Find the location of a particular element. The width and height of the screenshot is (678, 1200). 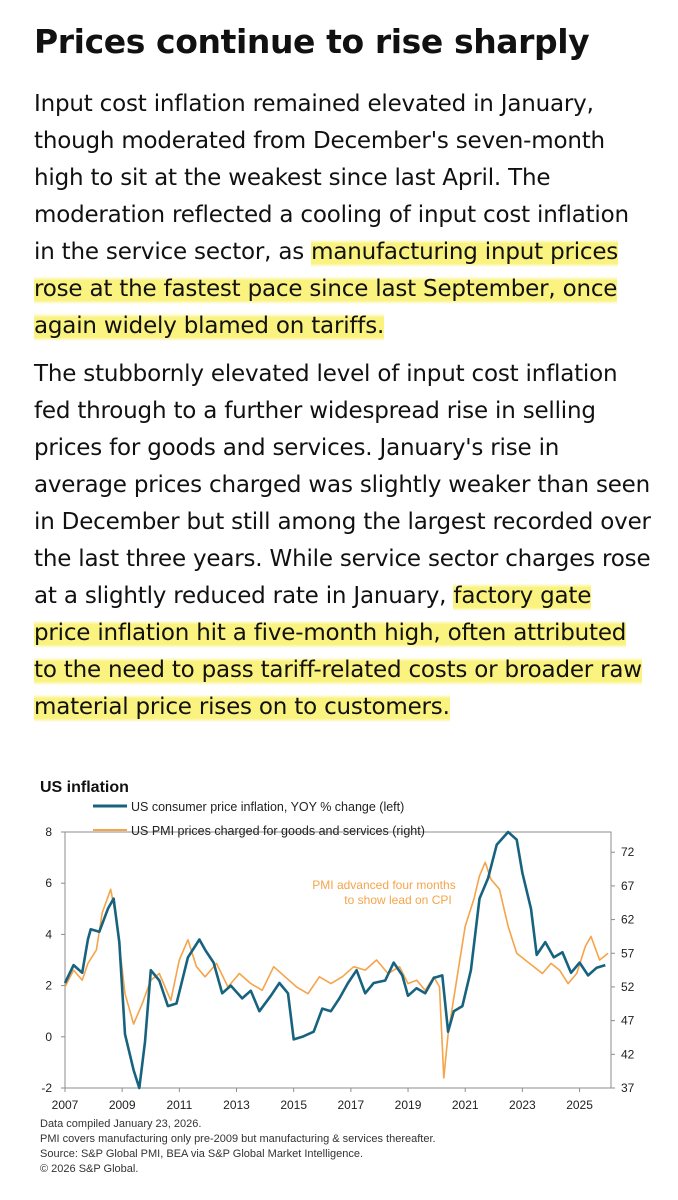

x-tick-label: 2019 is located at coordinates (408, 1105).